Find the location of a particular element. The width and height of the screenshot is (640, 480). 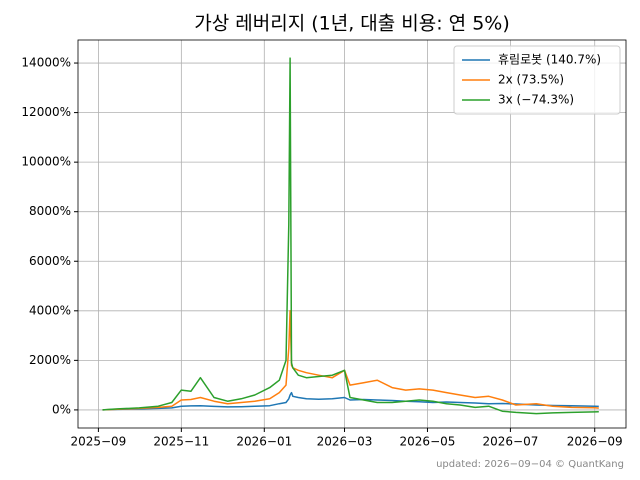

x-tick-label: 2026−07 is located at coordinates (510, 442).